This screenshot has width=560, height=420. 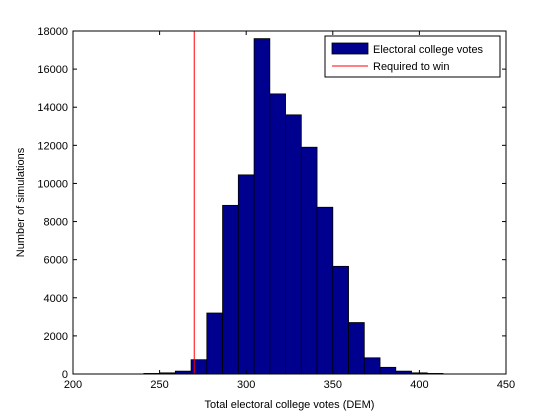 What do you see at coordinates (56, 261) in the screenshot?
I see `y-tick-label: 6000` at bounding box center [56, 261].